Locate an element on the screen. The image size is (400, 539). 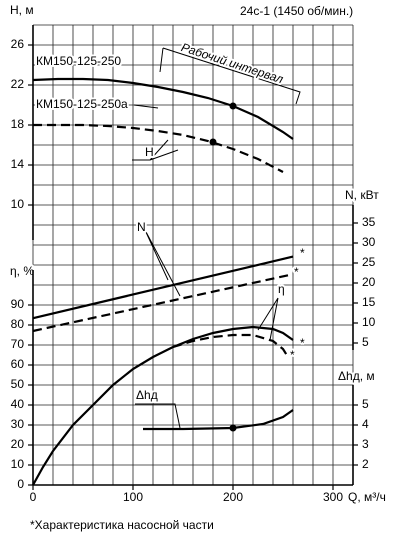
y-tick-label: 26 is located at coordinates (18, 44).